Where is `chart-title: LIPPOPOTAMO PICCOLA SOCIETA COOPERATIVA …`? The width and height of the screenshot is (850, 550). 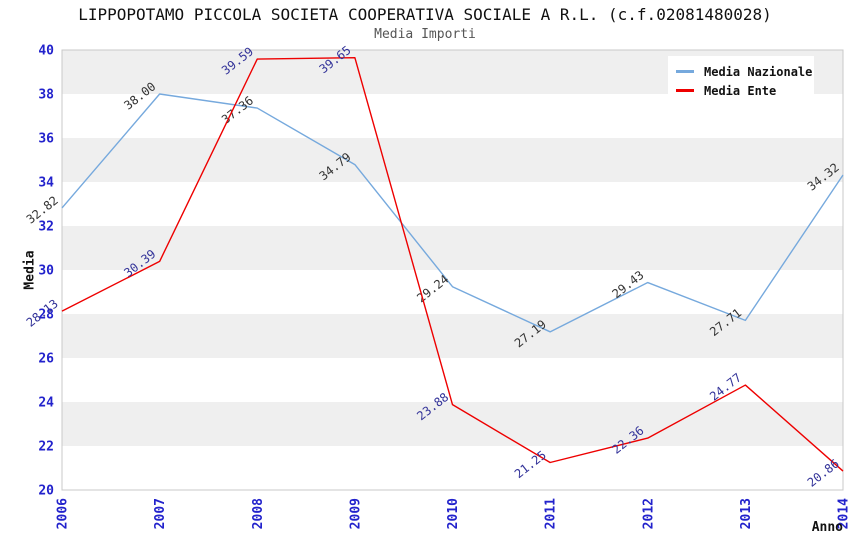 chart-title: LIPPOPOTAMO PICCOLA SOCIETA COOPERATIVA … is located at coordinates (425, 14).